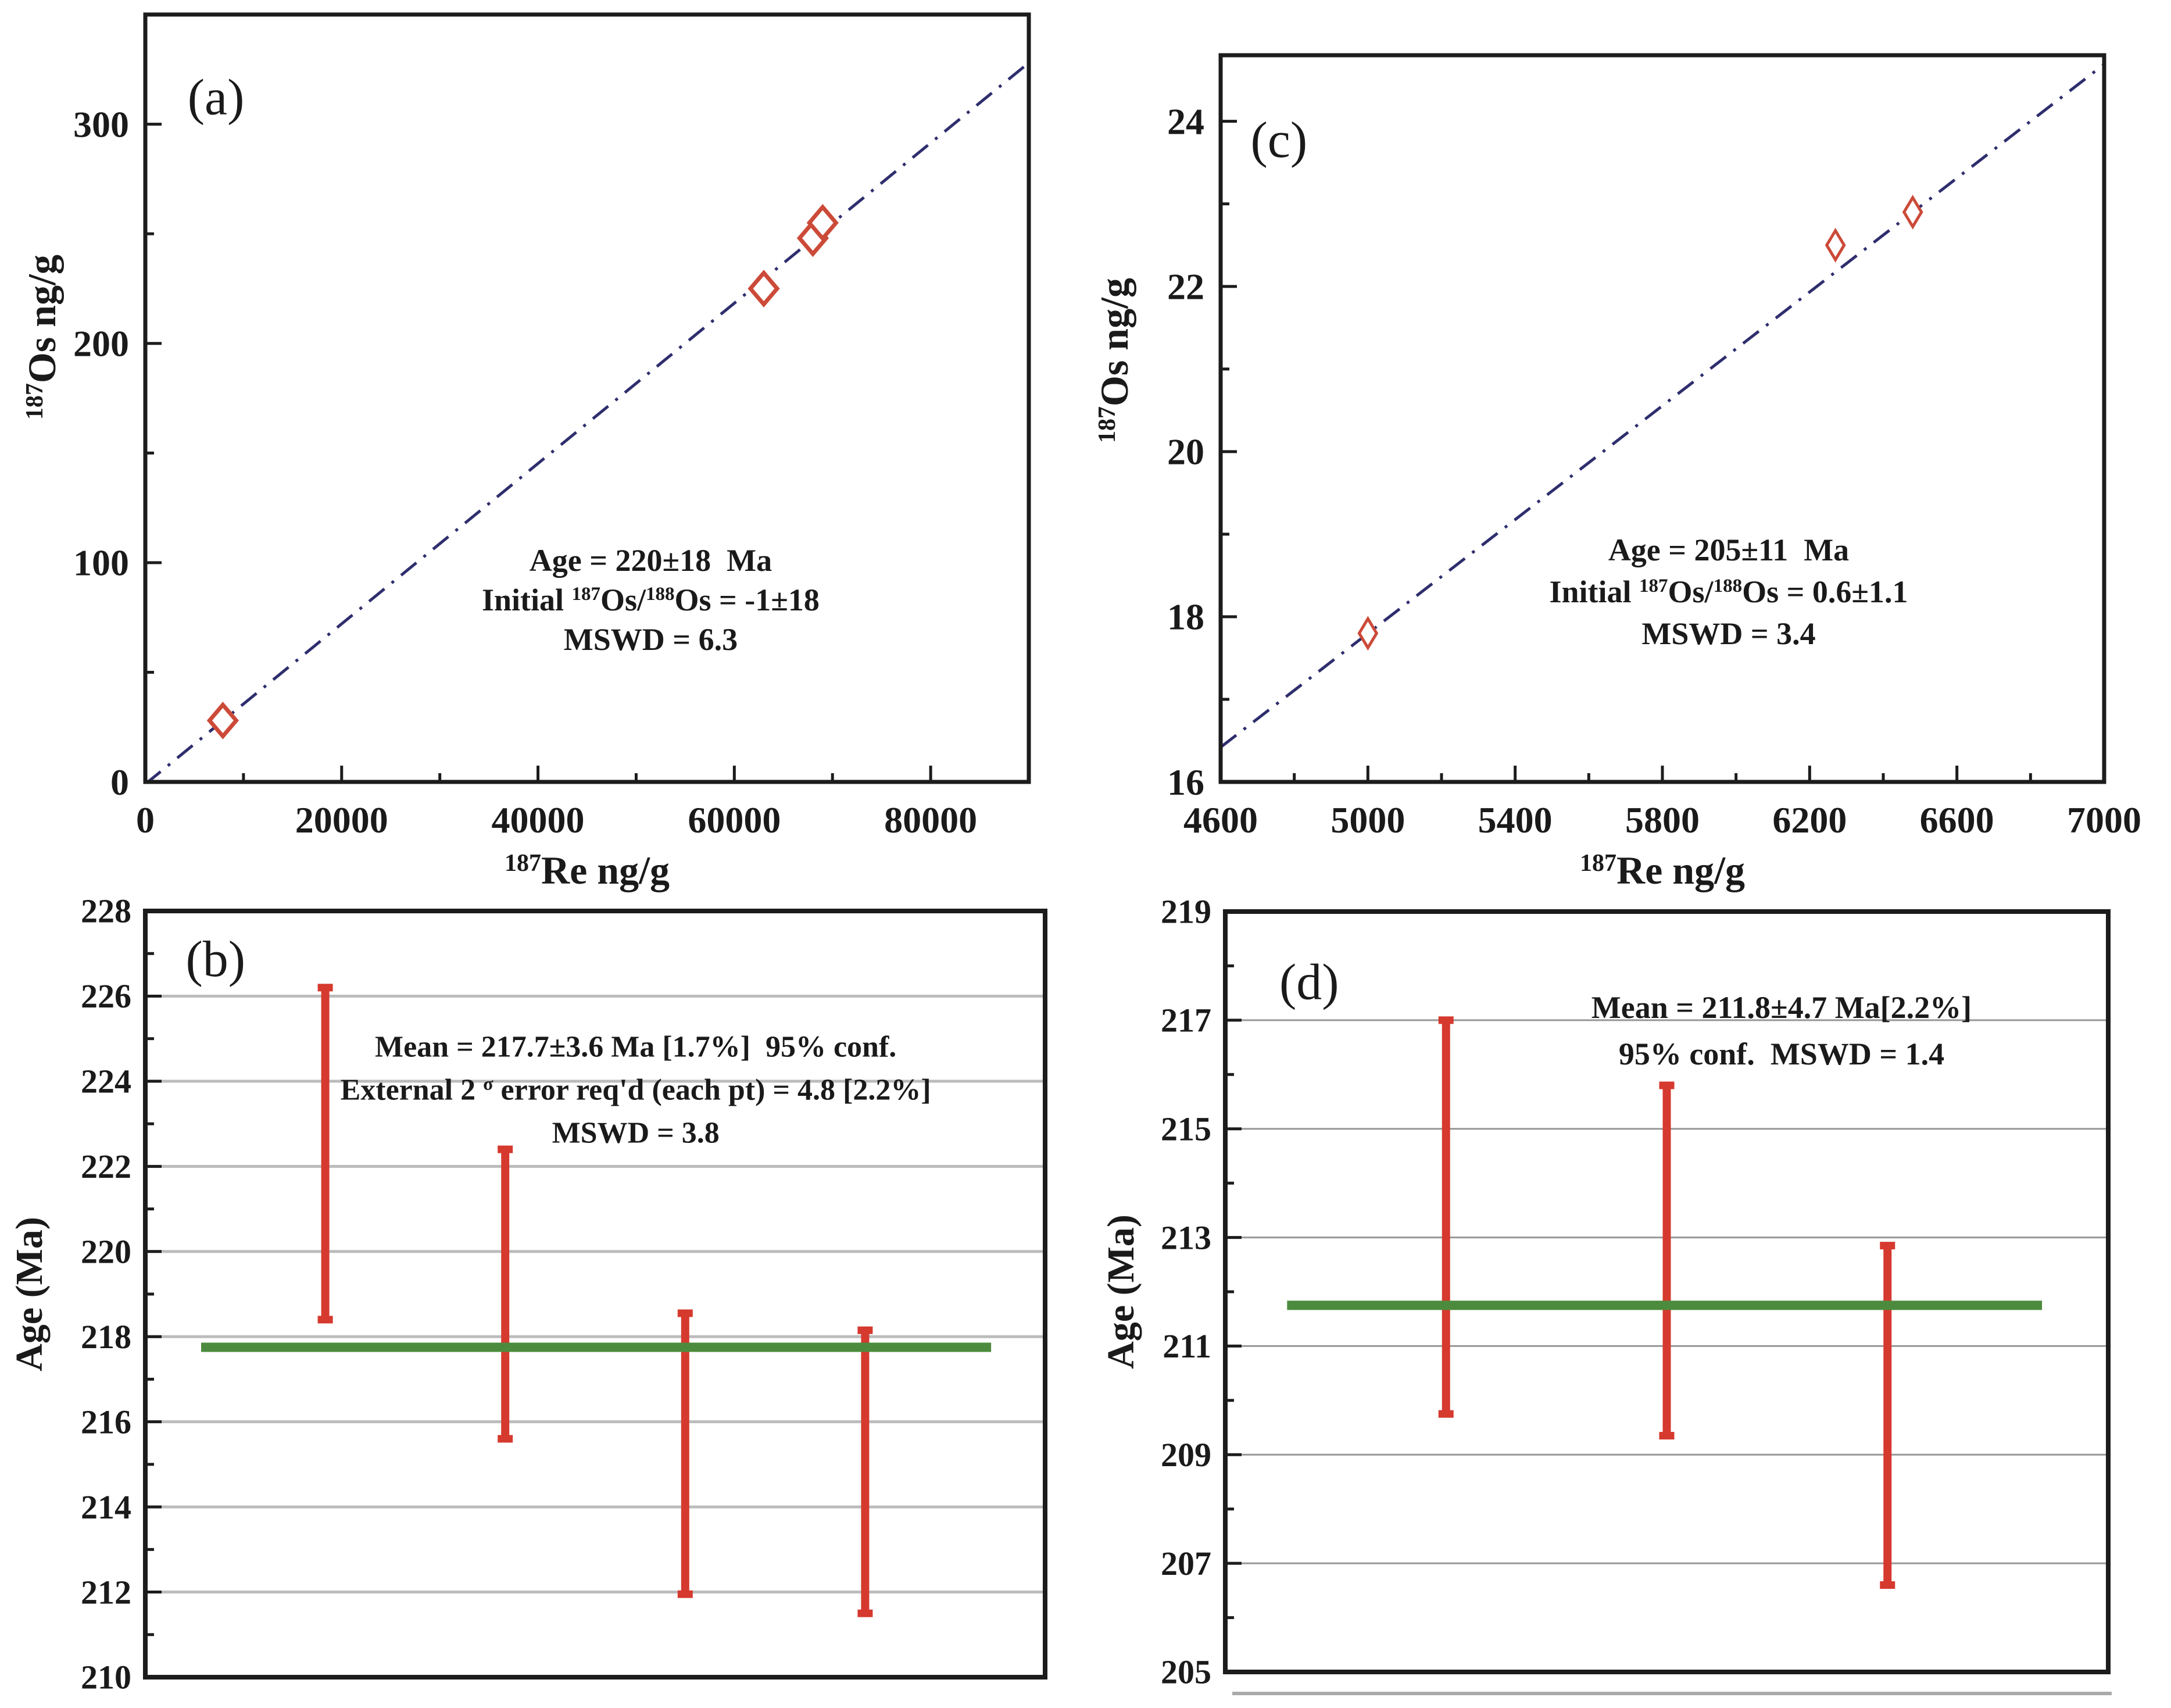 The width and height of the screenshot is (2171, 1708). I want to click on x-tick-label: 6600, so click(1957, 820).